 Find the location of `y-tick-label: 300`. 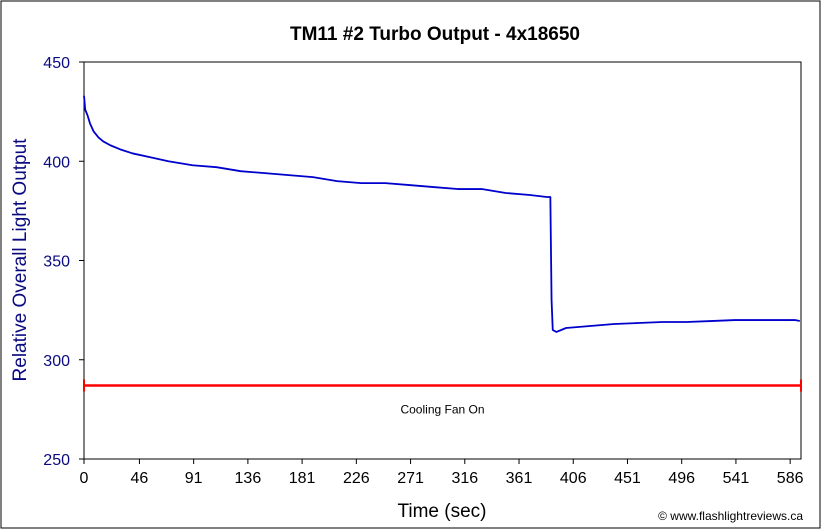

y-tick-label: 300 is located at coordinates (56, 361).